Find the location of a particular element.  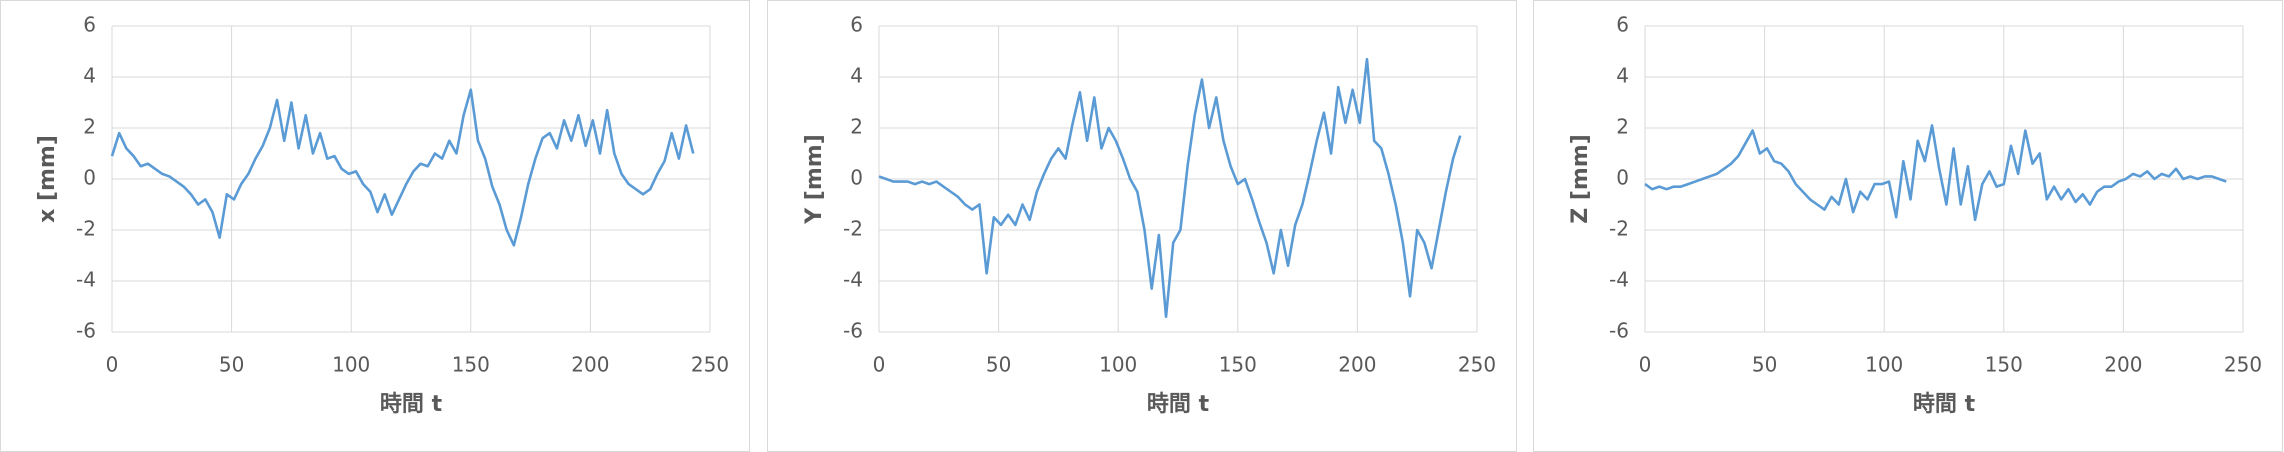

y-axis-title: x [mm] is located at coordinates (47, 179).